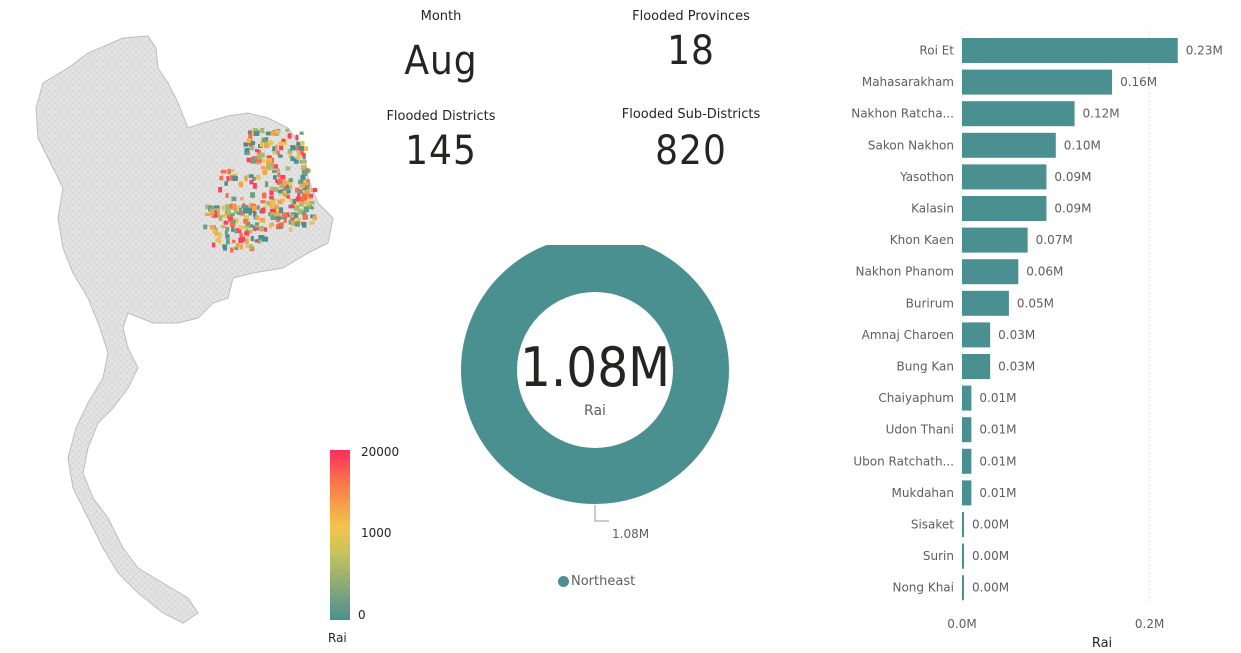 The width and height of the screenshot is (1241, 653). Describe the element at coordinates (926, 367) in the screenshot. I see `category-label: Bung Kan` at that location.